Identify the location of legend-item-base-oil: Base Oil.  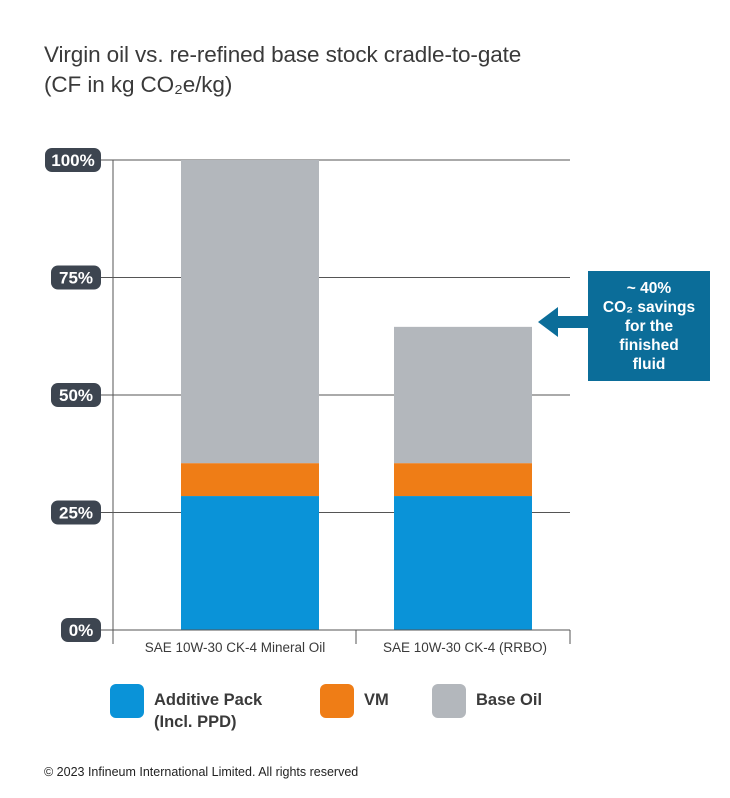
(487, 701).